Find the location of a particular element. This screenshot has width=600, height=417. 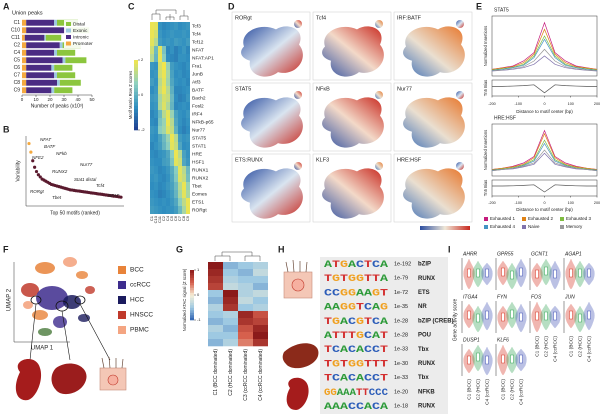

gene-name: FYN is located at coordinates (502, 297).